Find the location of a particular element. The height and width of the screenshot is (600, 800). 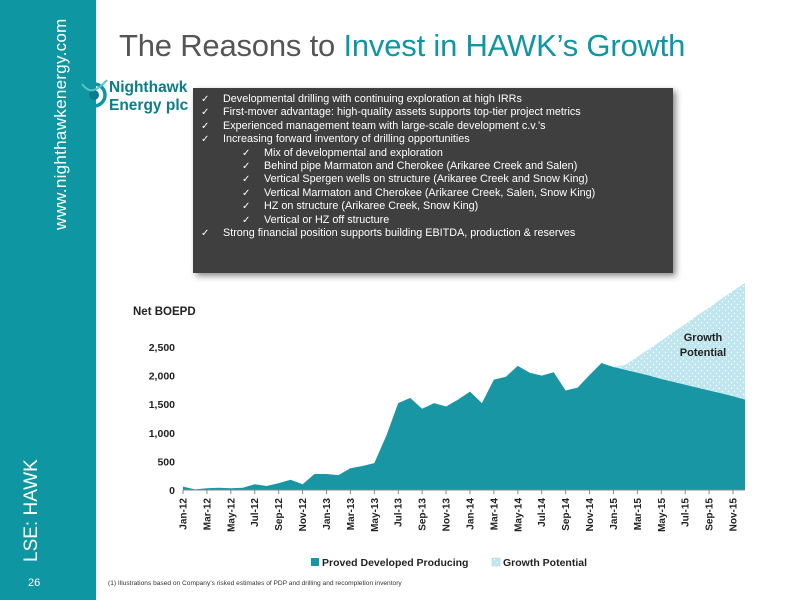

x-tick-label: Nov-15 is located at coordinates (734, 515).